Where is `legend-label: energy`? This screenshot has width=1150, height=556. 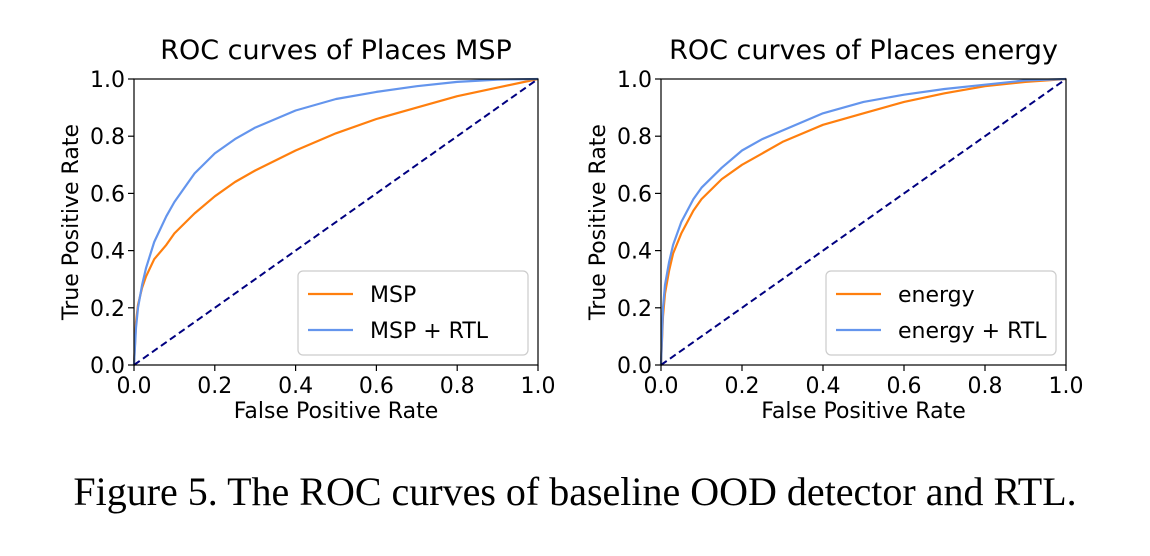 legend-label: energy is located at coordinates (936, 295).